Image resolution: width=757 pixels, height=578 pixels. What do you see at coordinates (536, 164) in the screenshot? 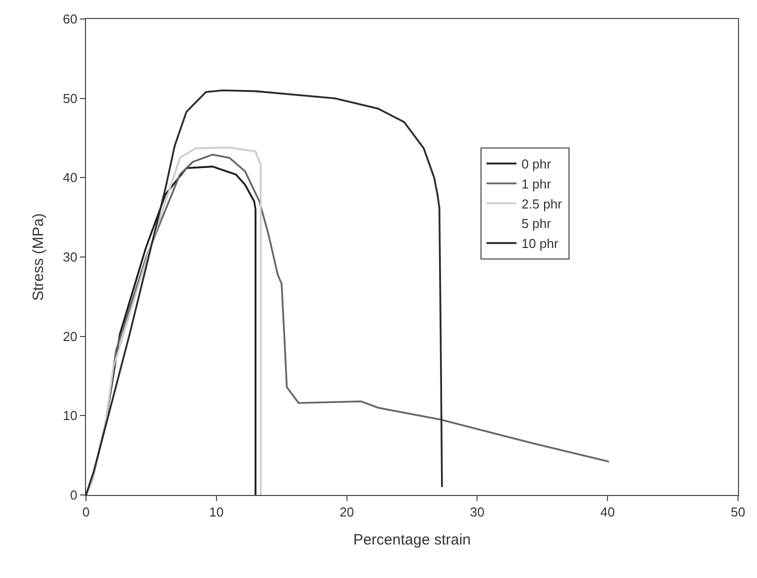
I see `legend-label: 0 phr` at bounding box center [536, 164].